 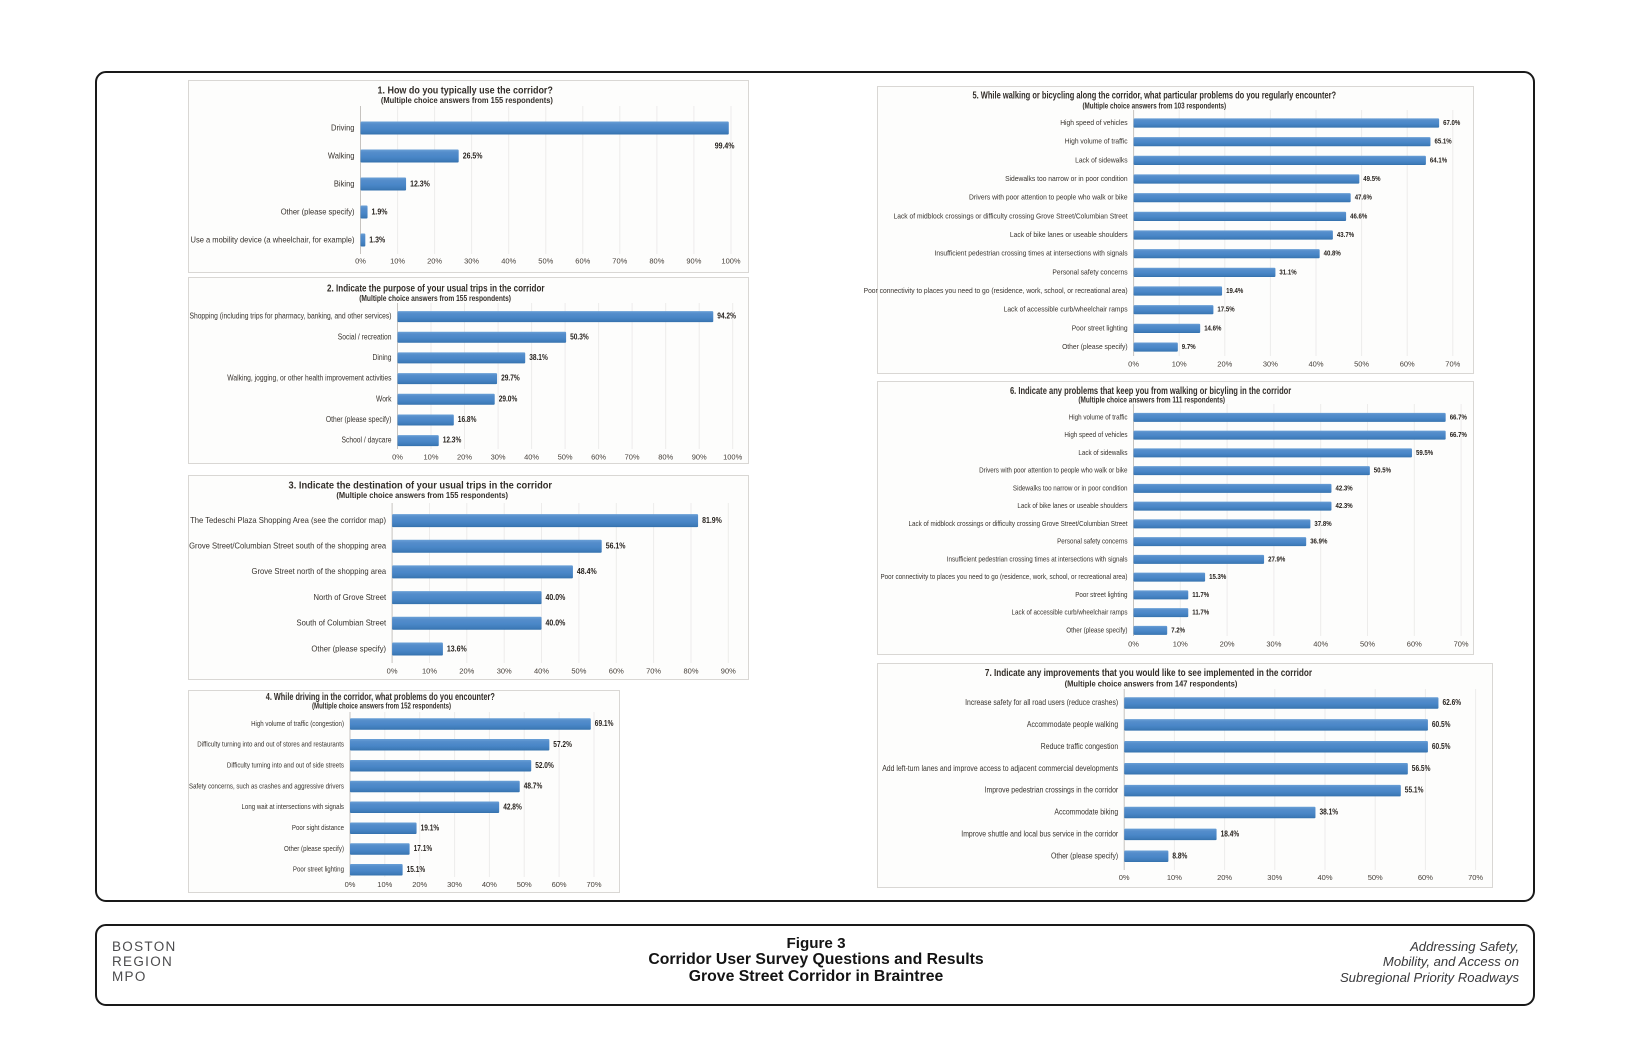 I want to click on svg-text: 40%, so click(x=541, y=670).